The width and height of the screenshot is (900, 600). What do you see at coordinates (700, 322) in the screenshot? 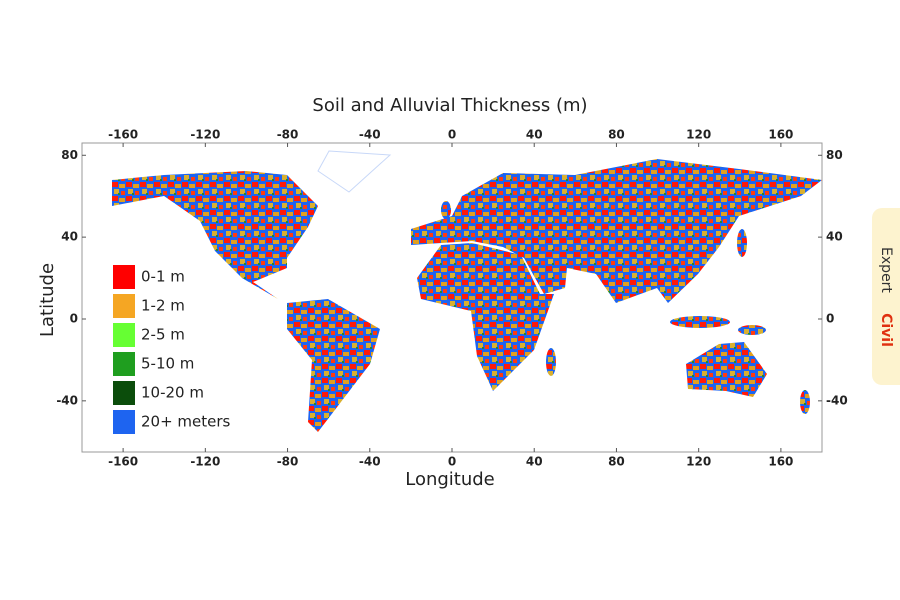
I see `indonesia` at bounding box center [700, 322].